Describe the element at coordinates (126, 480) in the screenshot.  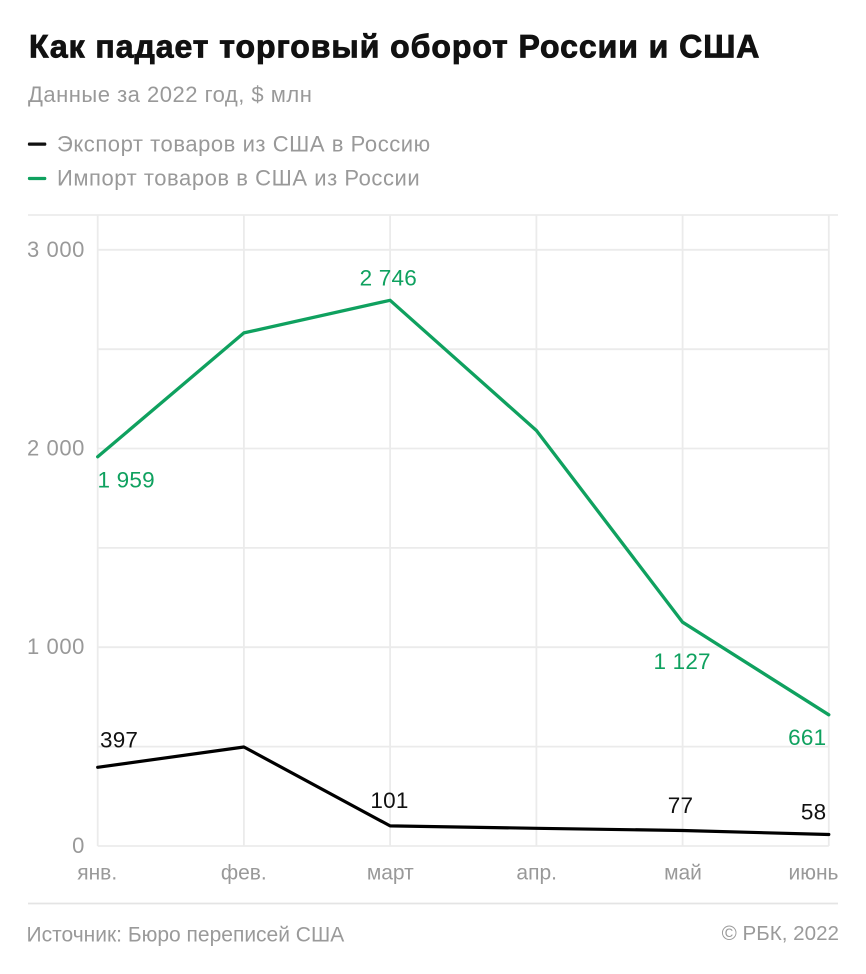
I see `svg-text: 1 959` at that location.